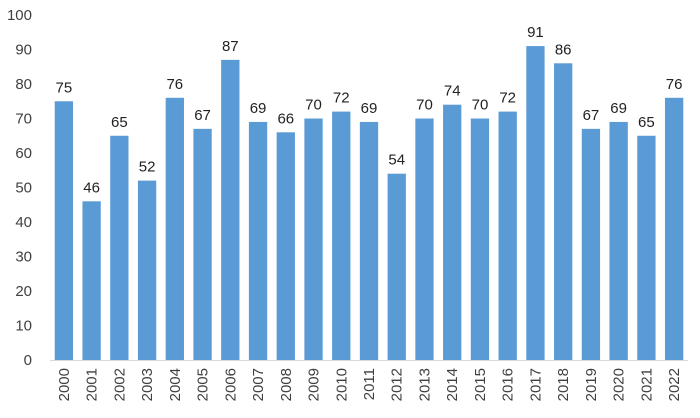 This screenshot has width=700, height=418. Describe the element at coordinates (563, 384) in the screenshot. I see `x-tick-label: 2018` at that location.